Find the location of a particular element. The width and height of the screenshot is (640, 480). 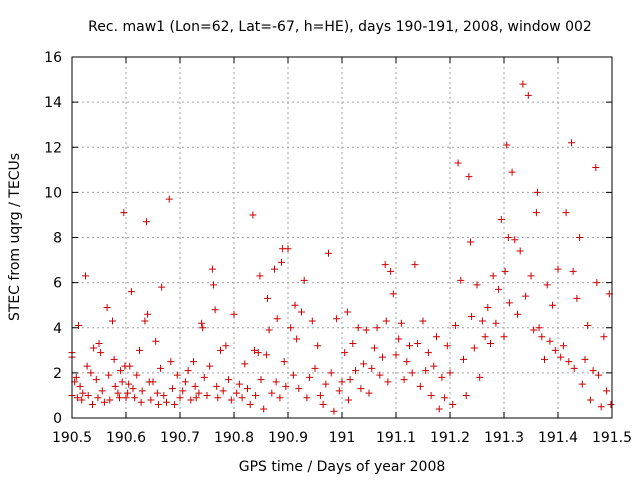

x-tick-label: 191 is located at coordinates (342, 438).